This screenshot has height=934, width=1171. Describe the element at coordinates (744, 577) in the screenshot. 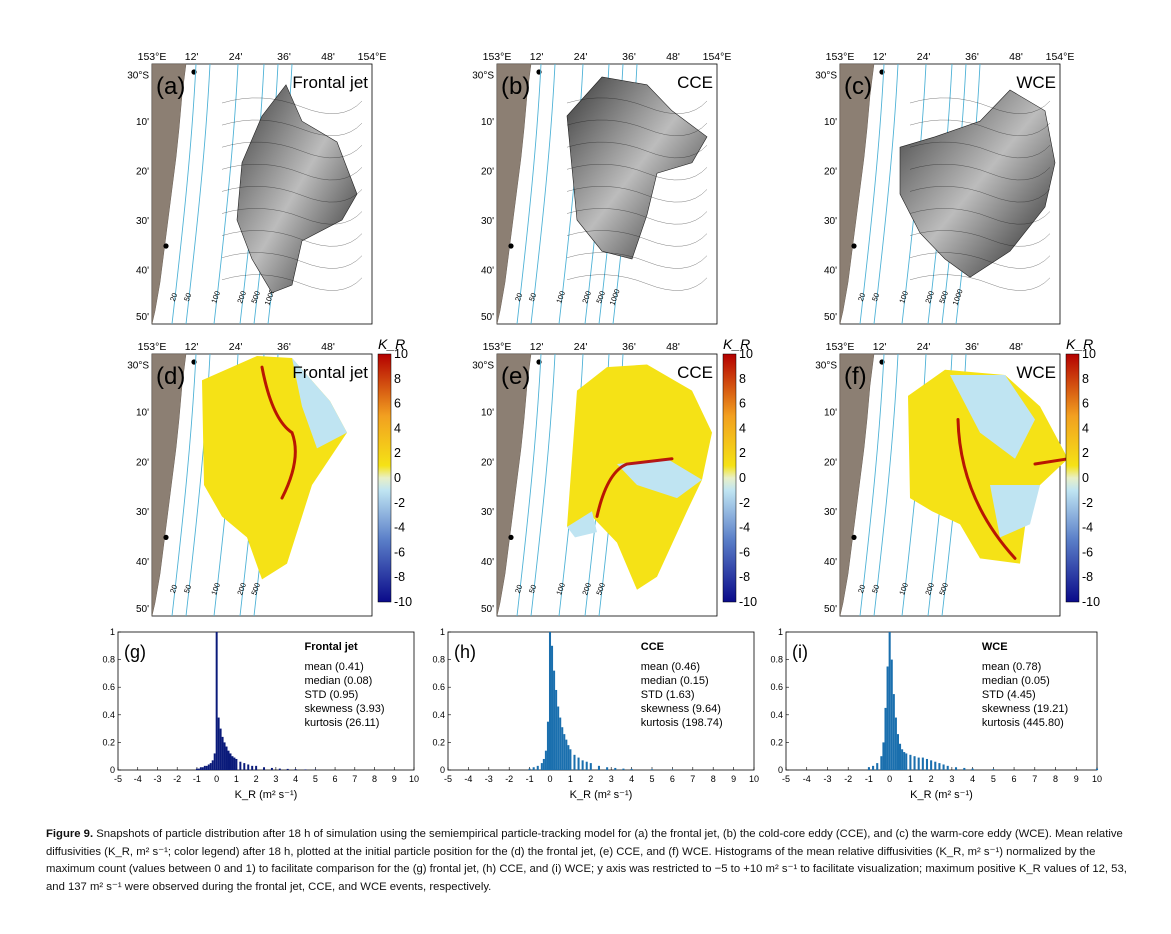

I see `colorbar-tick-label: -8` at that location.